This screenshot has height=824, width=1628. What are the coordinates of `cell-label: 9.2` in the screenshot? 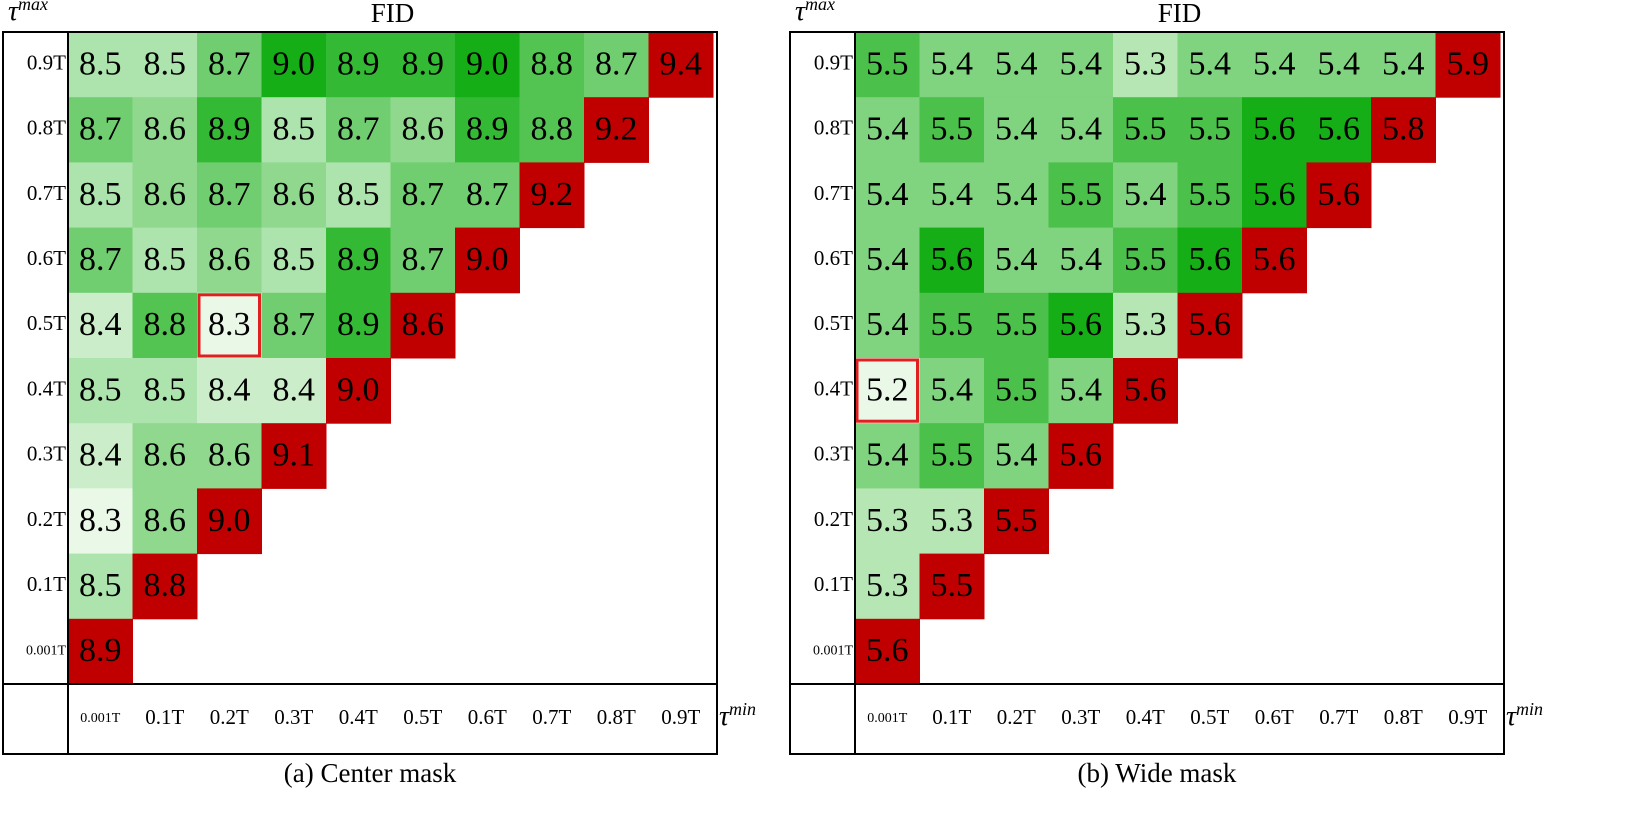 It's located at (552, 194).